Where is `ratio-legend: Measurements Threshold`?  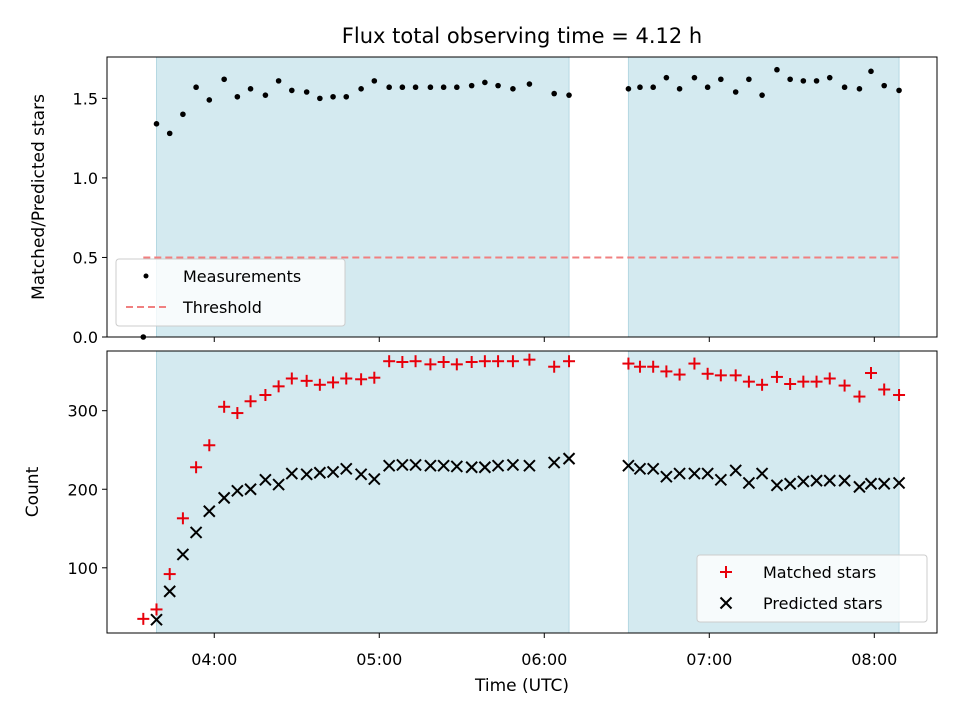 ratio-legend: Measurements Threshold is located at coordinates (230, 292).